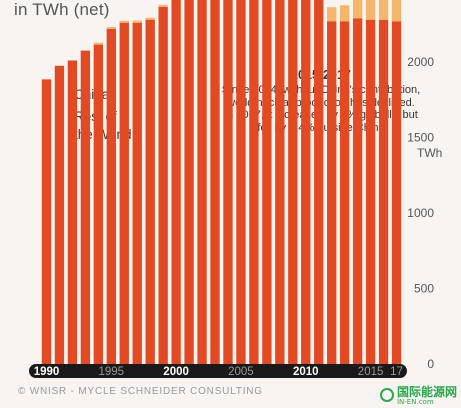 The height and width of the screenshot is (408, 461). What do you see at coordinates (112, 372) in the screenshot?
I see `x-tick-label: 1995` at bounding box center [112, 372].